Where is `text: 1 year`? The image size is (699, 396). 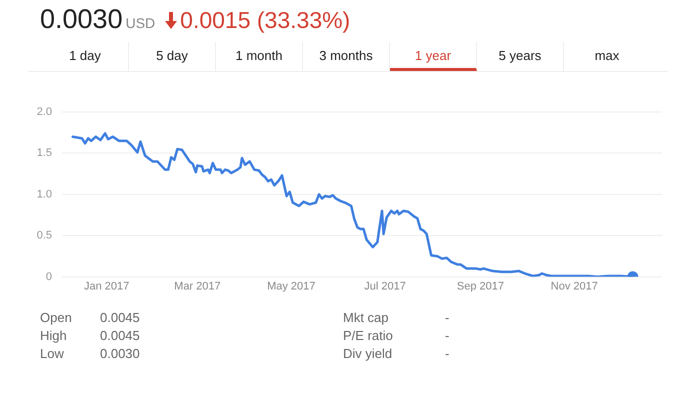
text: 1 year is located at coordinates (433, 56).